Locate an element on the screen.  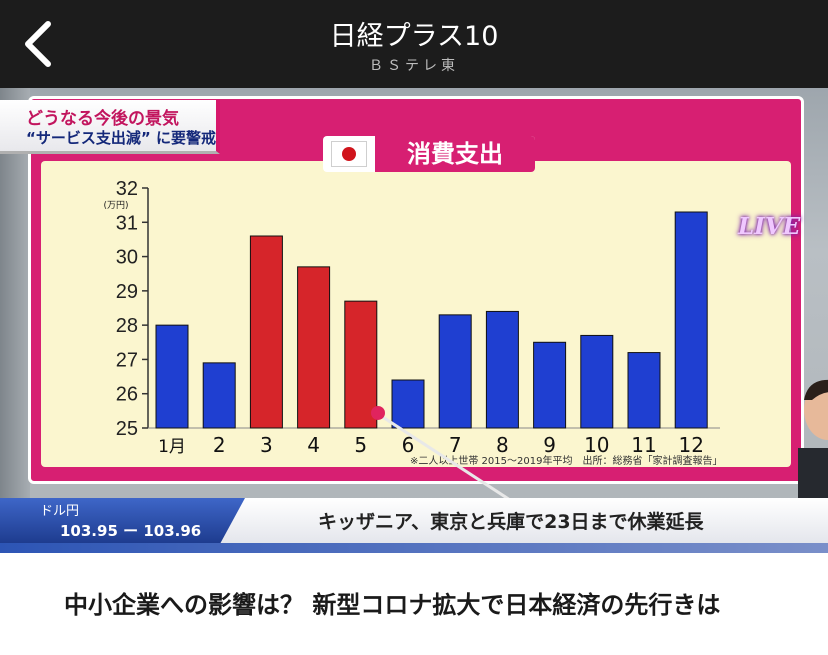
nav-title: 日経プラス10 is located at coordinates (414, 36).